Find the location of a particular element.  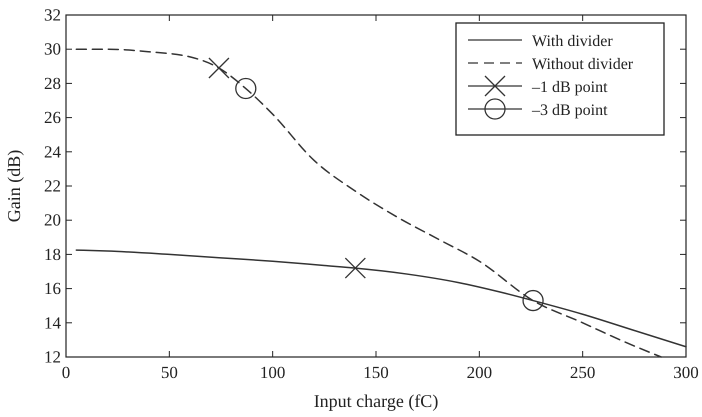

legend-label: –3 dB point is located at coordinates (569, 110).